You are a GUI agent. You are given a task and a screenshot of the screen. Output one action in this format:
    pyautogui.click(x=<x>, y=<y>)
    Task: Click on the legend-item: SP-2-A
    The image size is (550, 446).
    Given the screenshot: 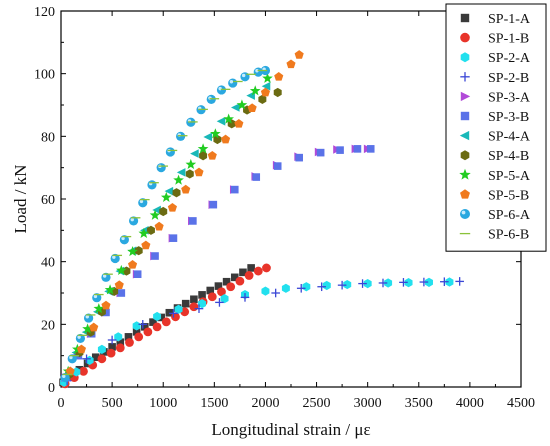 What is the action you would take?
    pyautogui.click(x=495, y=58)
    